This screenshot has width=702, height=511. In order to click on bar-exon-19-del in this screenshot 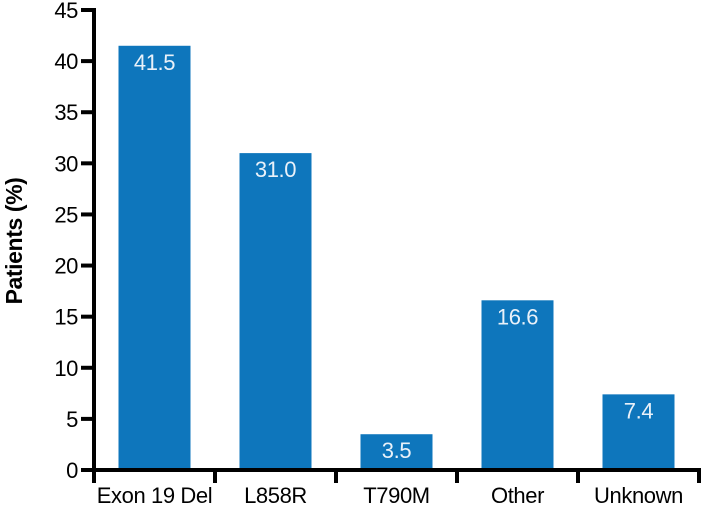, I will do `click(154, 258)`.